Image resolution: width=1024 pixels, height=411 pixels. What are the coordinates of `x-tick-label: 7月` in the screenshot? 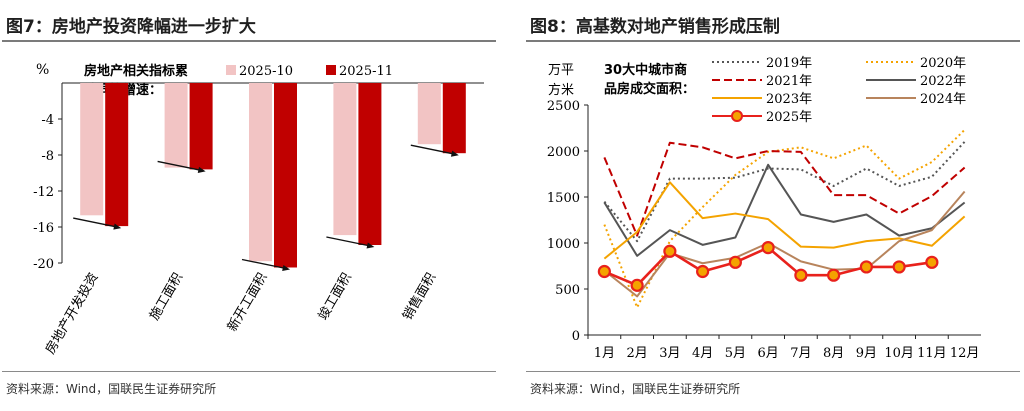 It's located at (800, 353).